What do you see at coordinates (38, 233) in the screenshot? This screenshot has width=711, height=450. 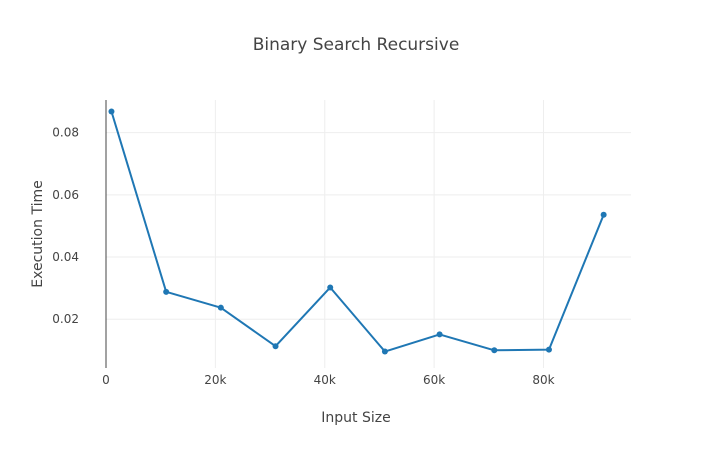 I see `y-axis-title: Execution Time` at bounding box center [38, 233].